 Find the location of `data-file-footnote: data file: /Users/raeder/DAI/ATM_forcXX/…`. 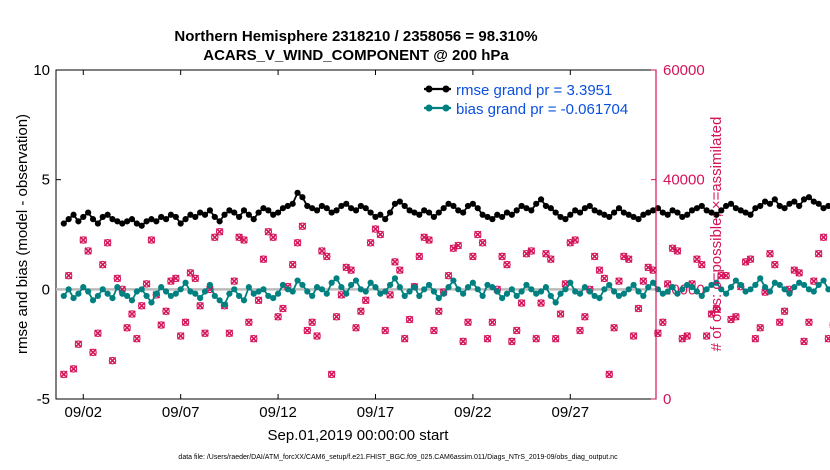

data-file-footnote: data file: /Users/raeder/DAI/ATM_forcXX/… is located at coordinates (398, 457).